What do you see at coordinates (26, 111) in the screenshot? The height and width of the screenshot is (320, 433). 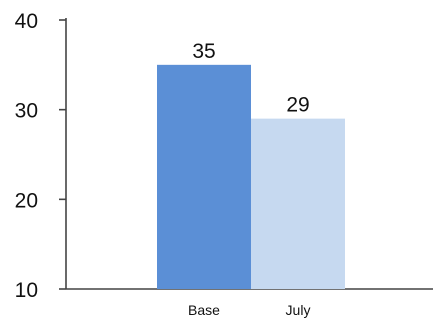 I see `y-tick-label: 30` at bounding box center [26, 111].